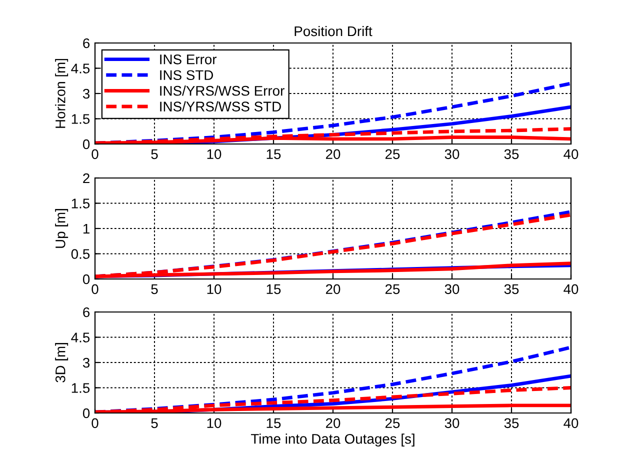 The width and height of the screenshot is (628, 464). I want to click on legend-label: INS STD, so click(187, 75).